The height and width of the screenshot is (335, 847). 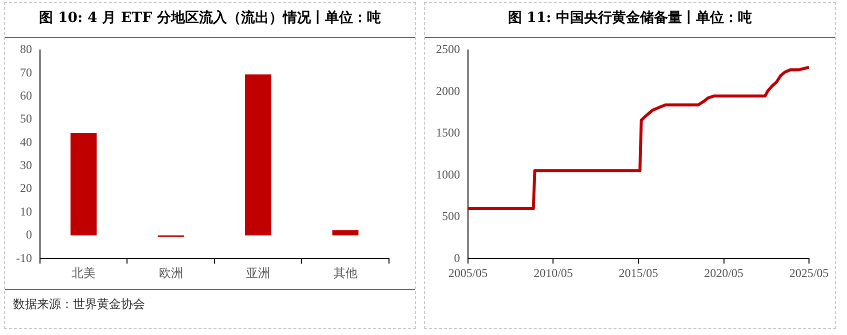 What do you see at coordinates (724, 273) in the screenshot?
I see `x-tick-label: 2020/05` at bounding box center [724, 273].